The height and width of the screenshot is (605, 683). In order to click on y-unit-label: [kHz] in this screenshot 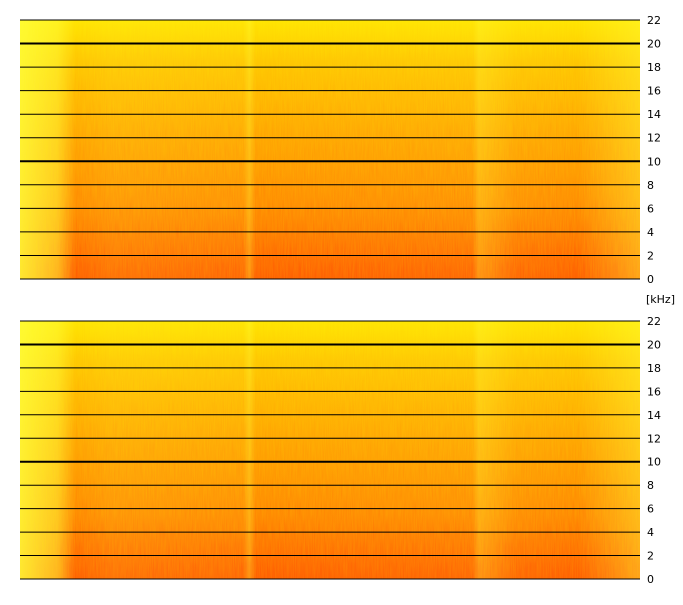, I will do `click(660, 299)`.